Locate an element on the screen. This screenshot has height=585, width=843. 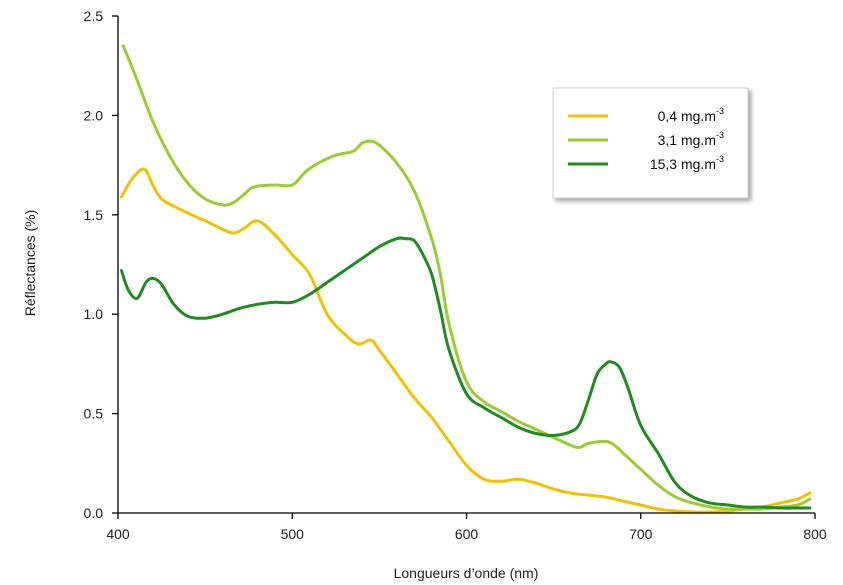
legend: 0,4 mg.m-3 3,1 mg.m-3 15,3 mg.m-3 is located at coordinates (650, 143).